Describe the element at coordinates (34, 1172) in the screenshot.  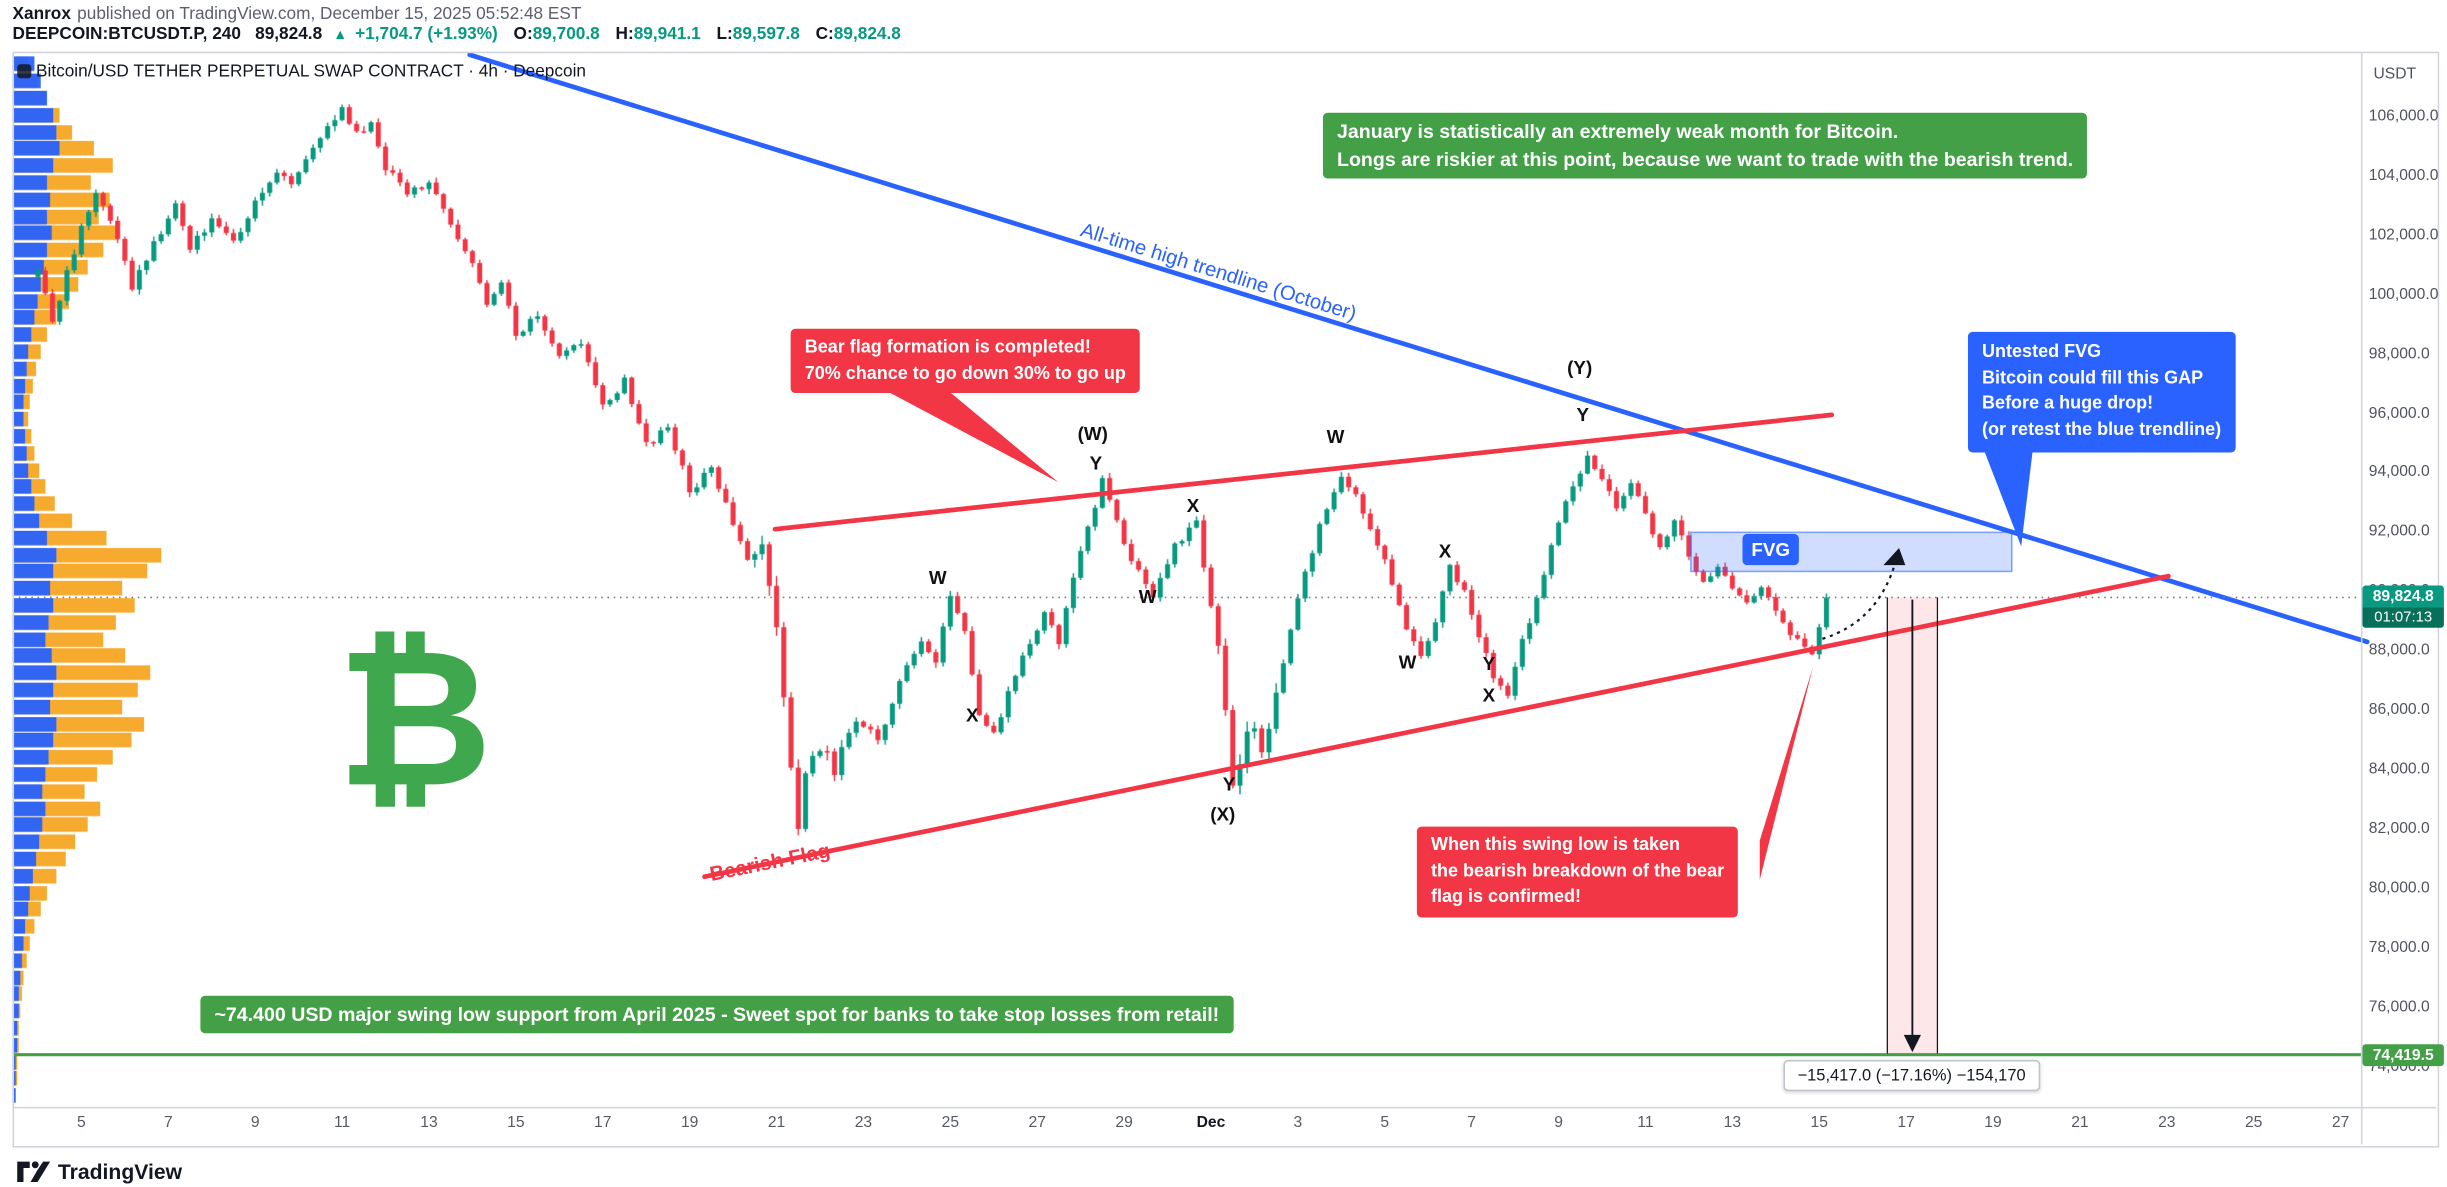
I see `tradingview-logo-icon` at that location.